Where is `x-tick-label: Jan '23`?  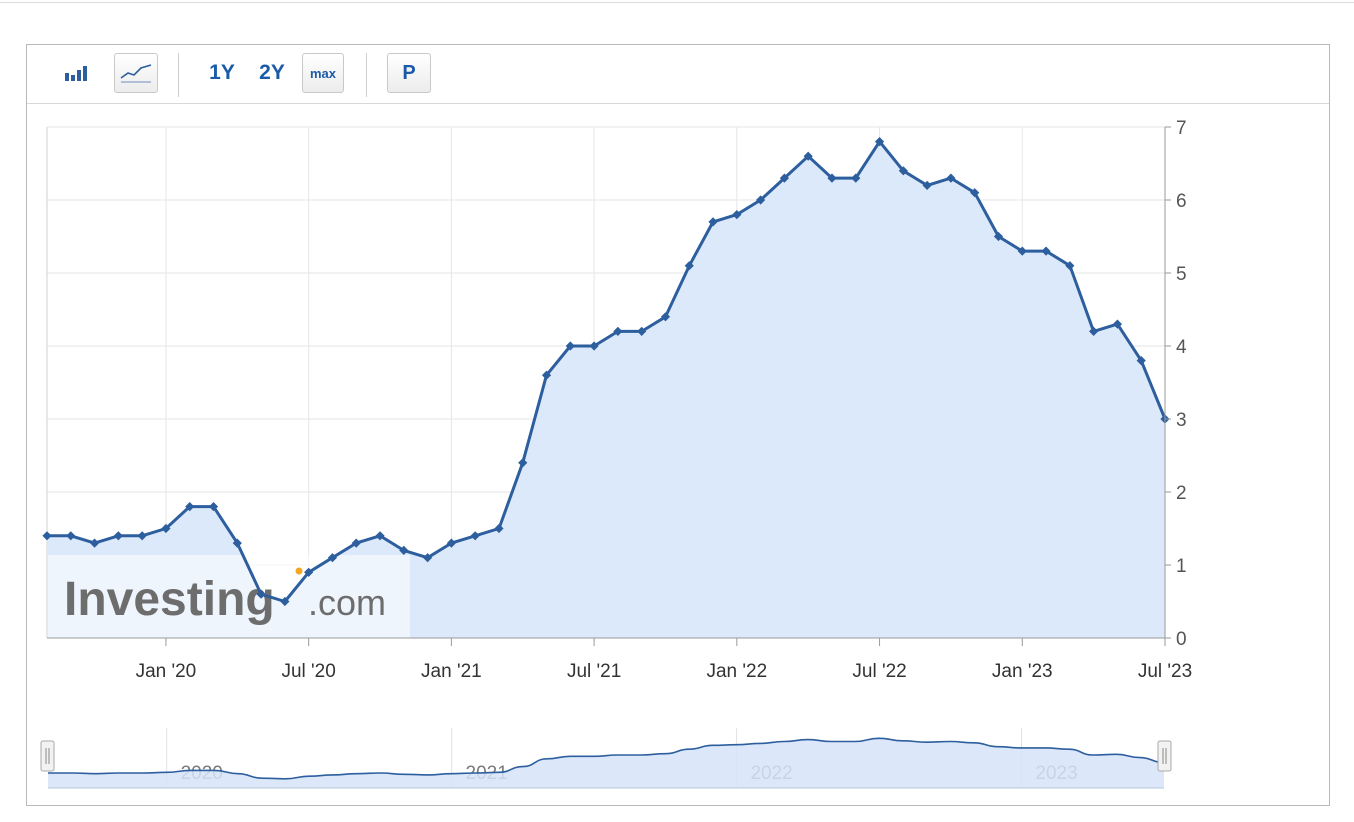
x-tick-label: Jan '23 is located at coordinates (1022, 671).